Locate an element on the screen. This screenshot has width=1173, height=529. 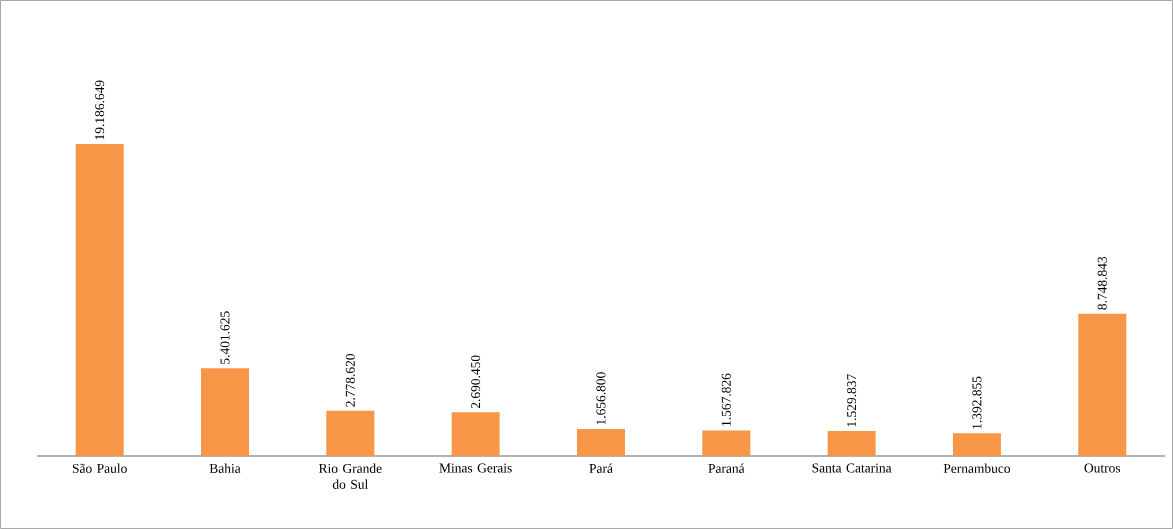
x-tick-label: Santa Catarina is located at coordinates (852, 468).